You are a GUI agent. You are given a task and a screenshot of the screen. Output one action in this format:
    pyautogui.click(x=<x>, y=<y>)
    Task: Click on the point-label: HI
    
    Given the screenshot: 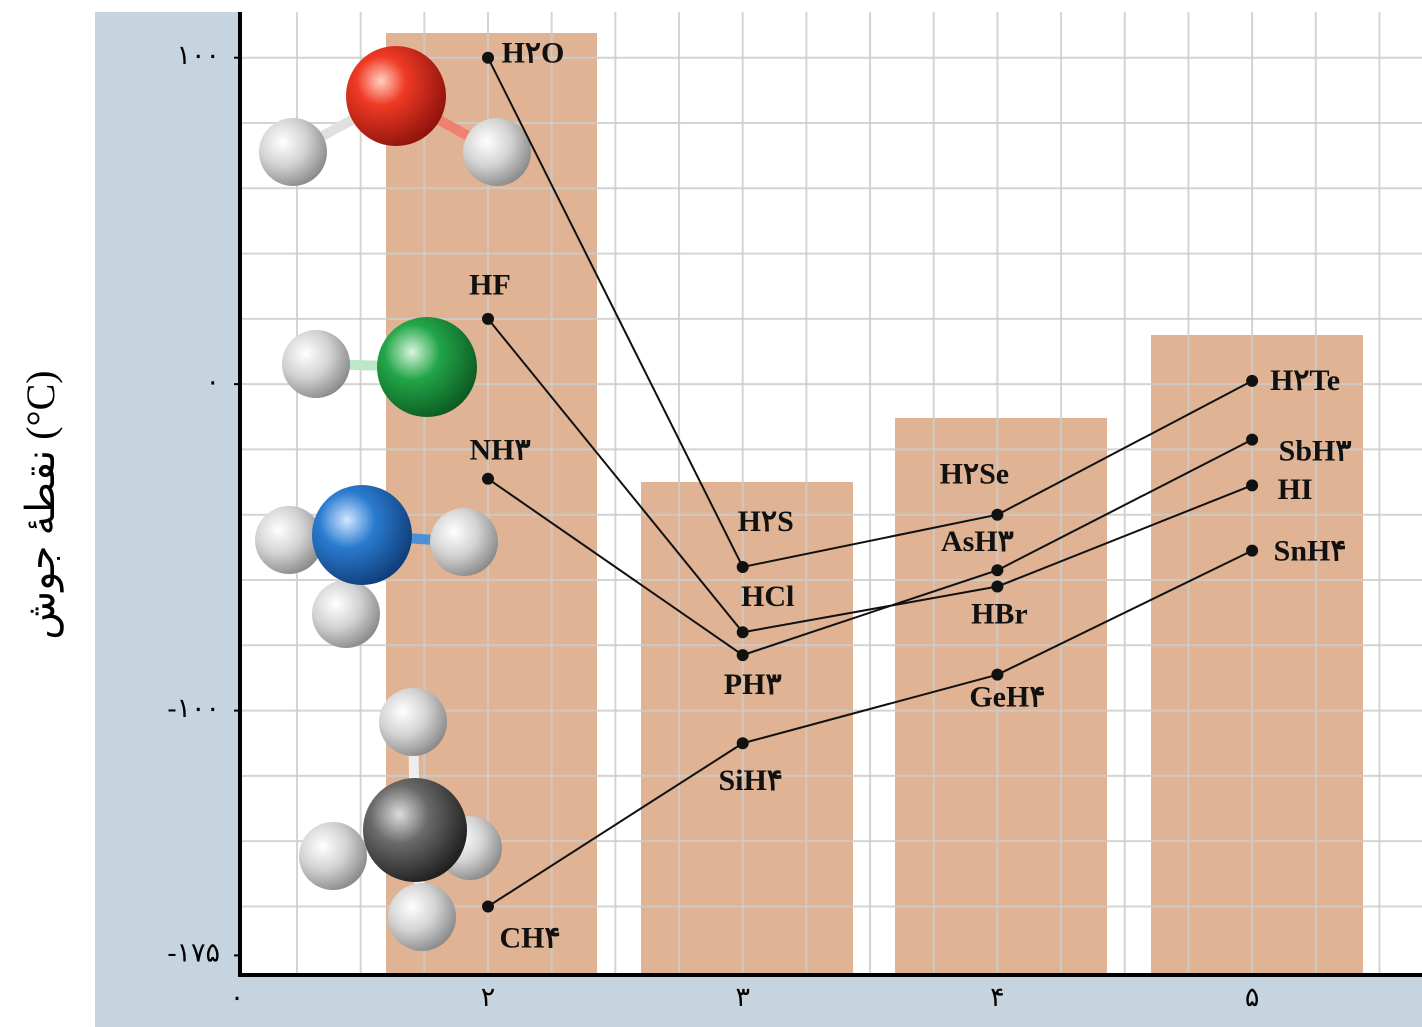 What is the action you would take?
    pyautogui.click(x=1295, y=489)
    